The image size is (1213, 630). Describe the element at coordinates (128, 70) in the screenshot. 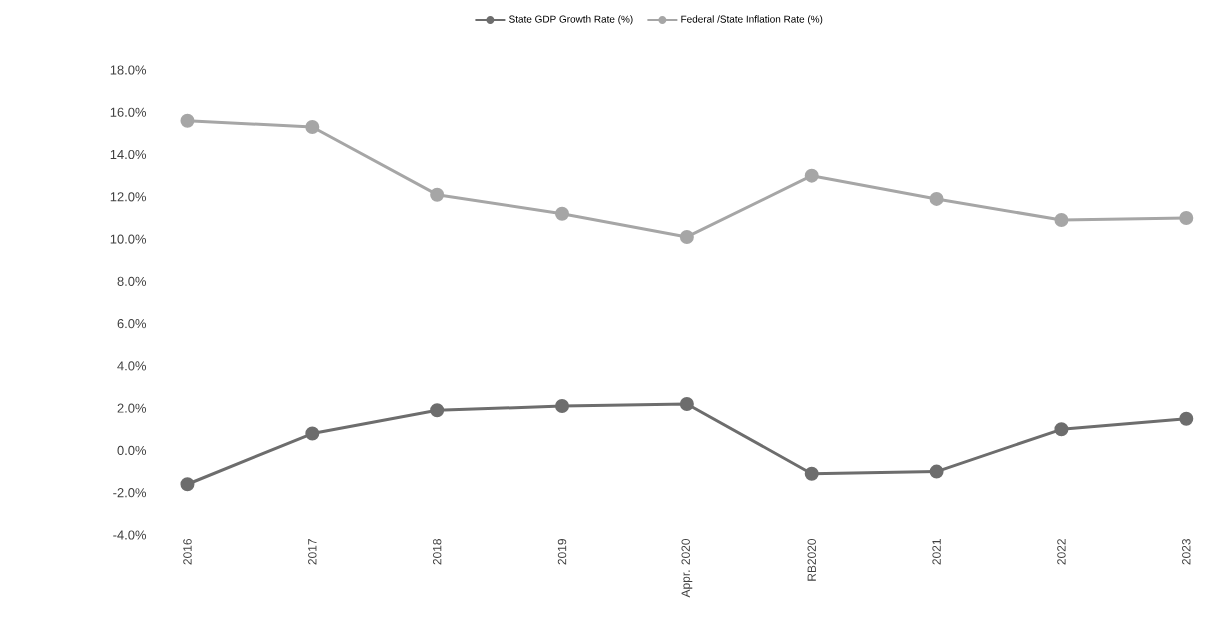

I see `y-tick-label: 18.0%` at that location.